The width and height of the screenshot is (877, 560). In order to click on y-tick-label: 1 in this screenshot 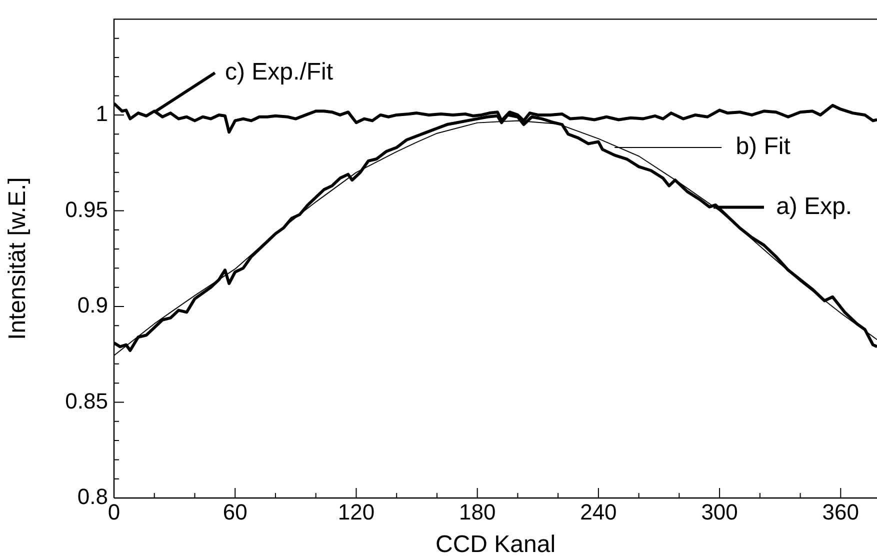, I will do `click(102, 113)`.